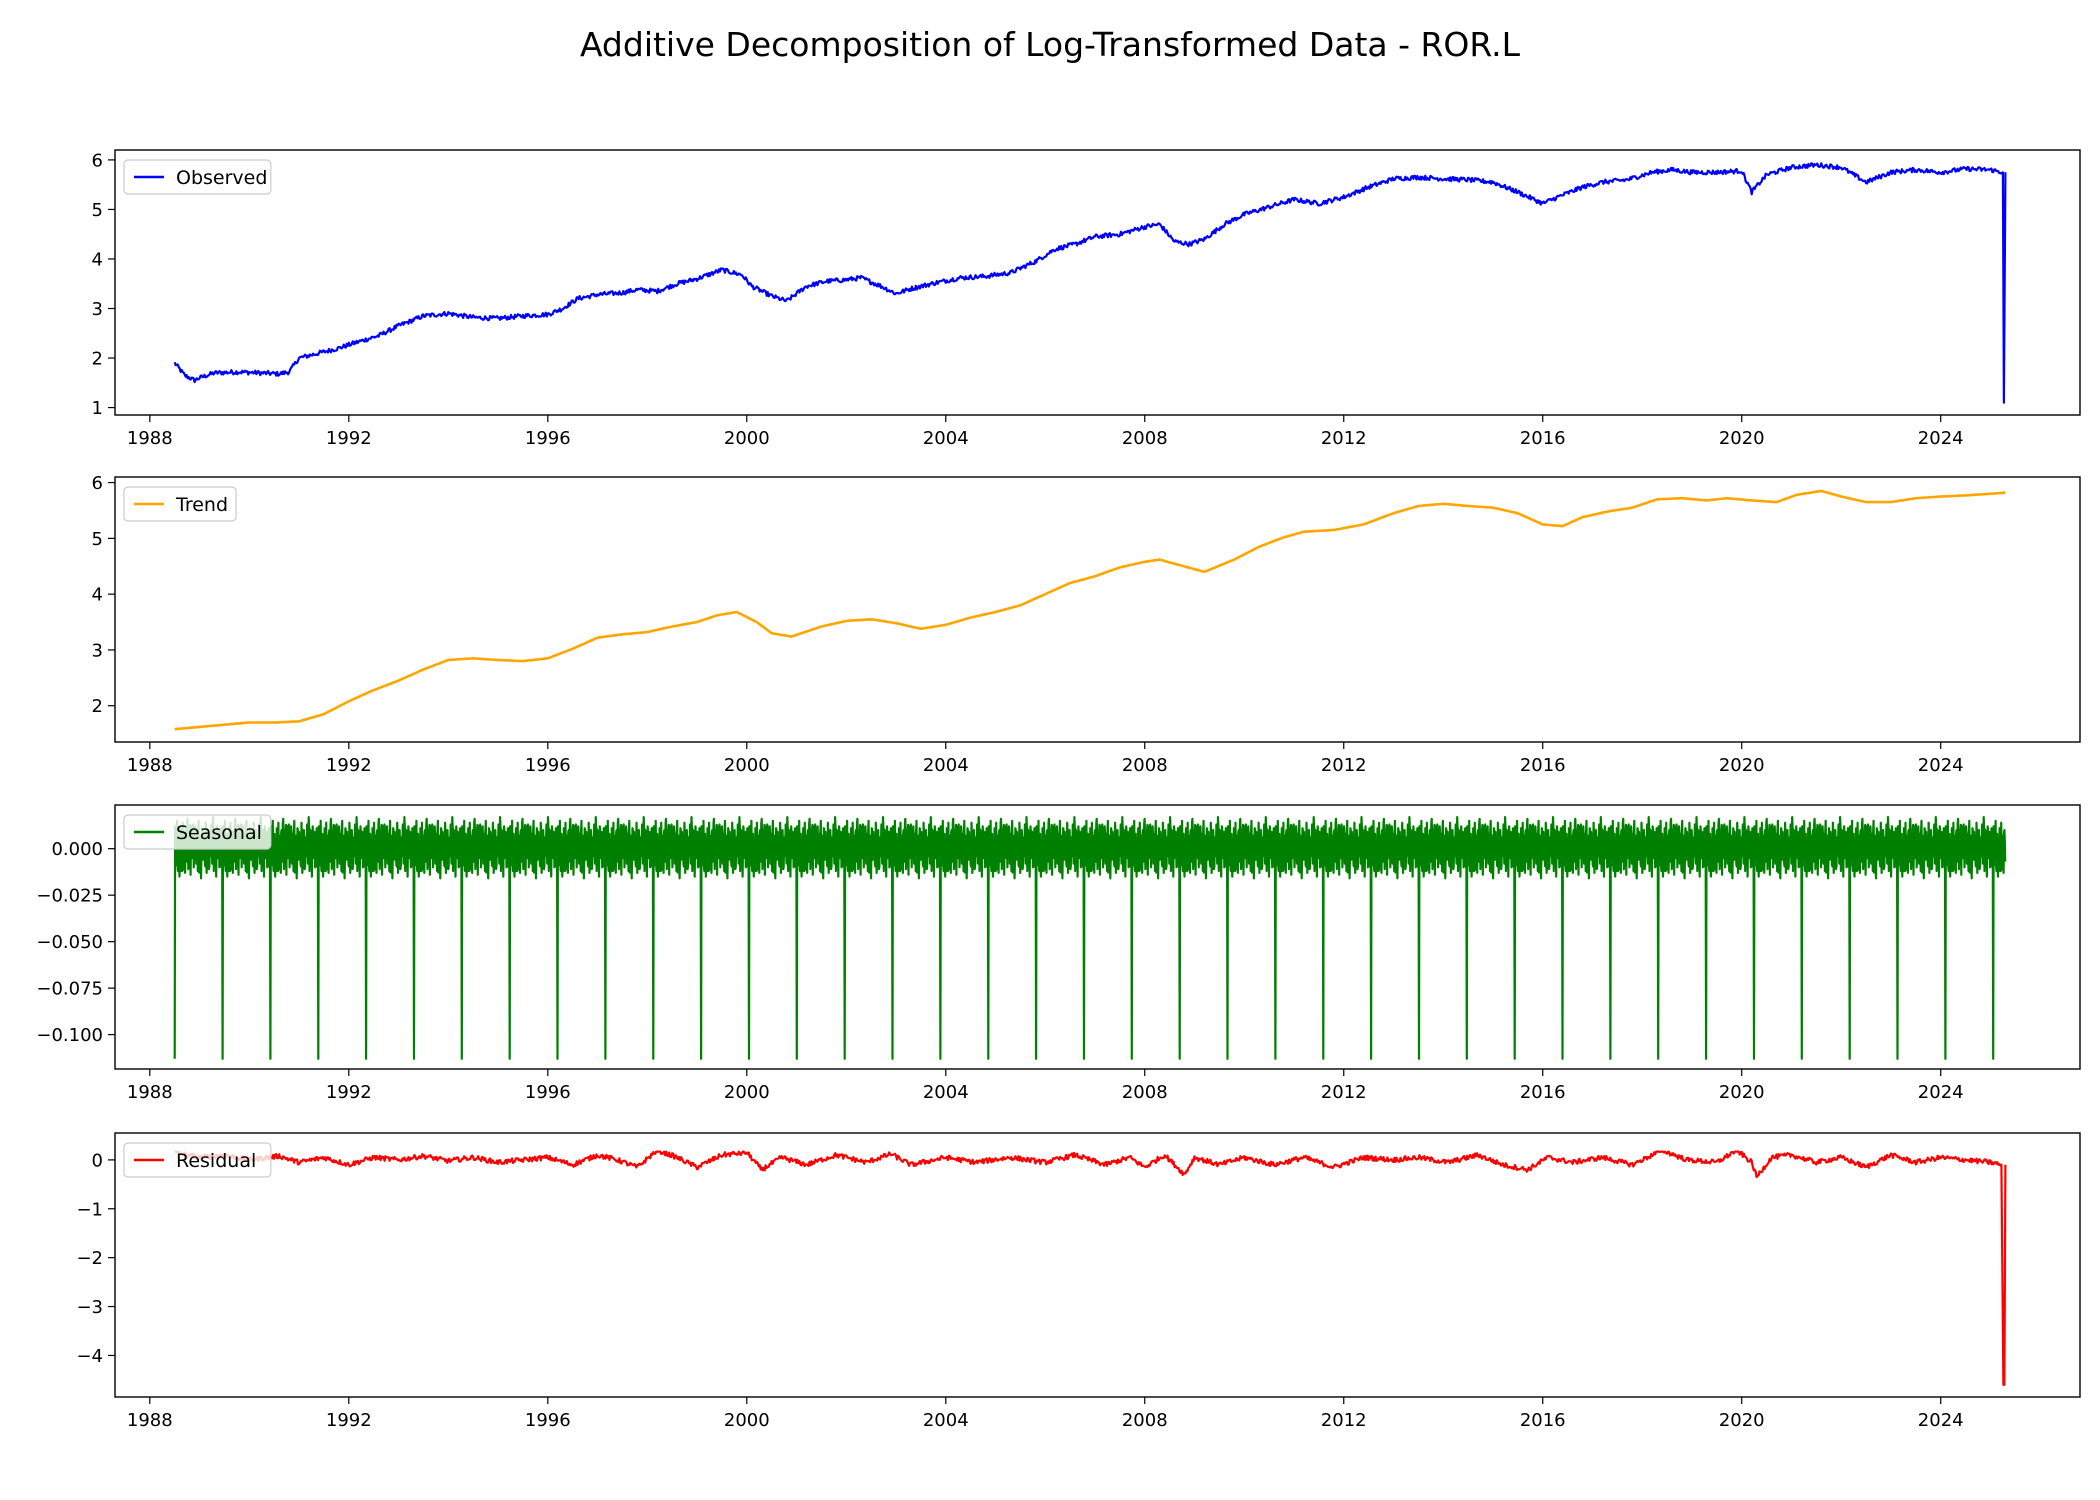  Describe the element at coordinates (77, 849) in the screenshot. I see `y-tick-label-seasonal: 0.000` at that location.